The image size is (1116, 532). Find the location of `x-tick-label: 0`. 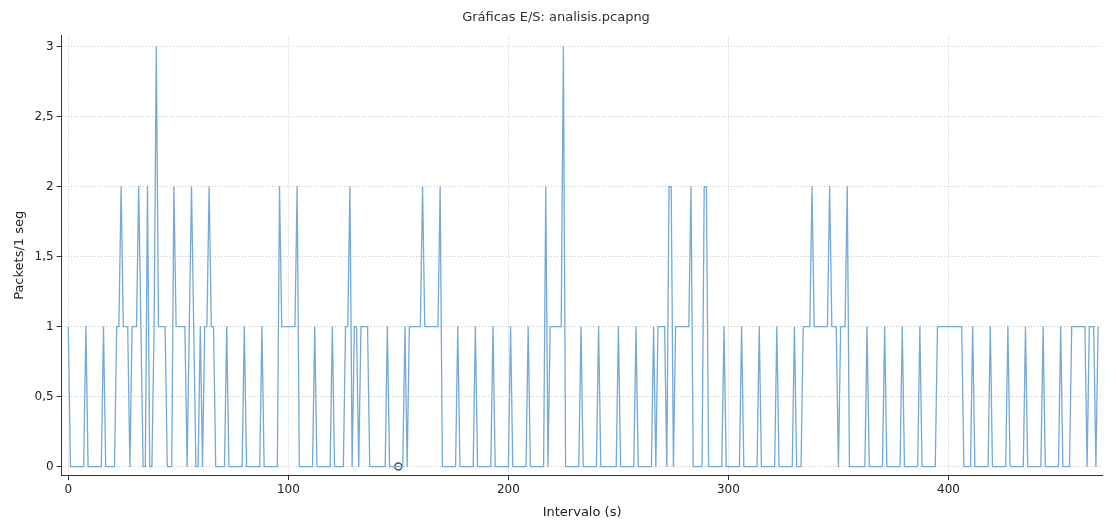

x-tick-label: 0 is located at coordinates (68, 489).